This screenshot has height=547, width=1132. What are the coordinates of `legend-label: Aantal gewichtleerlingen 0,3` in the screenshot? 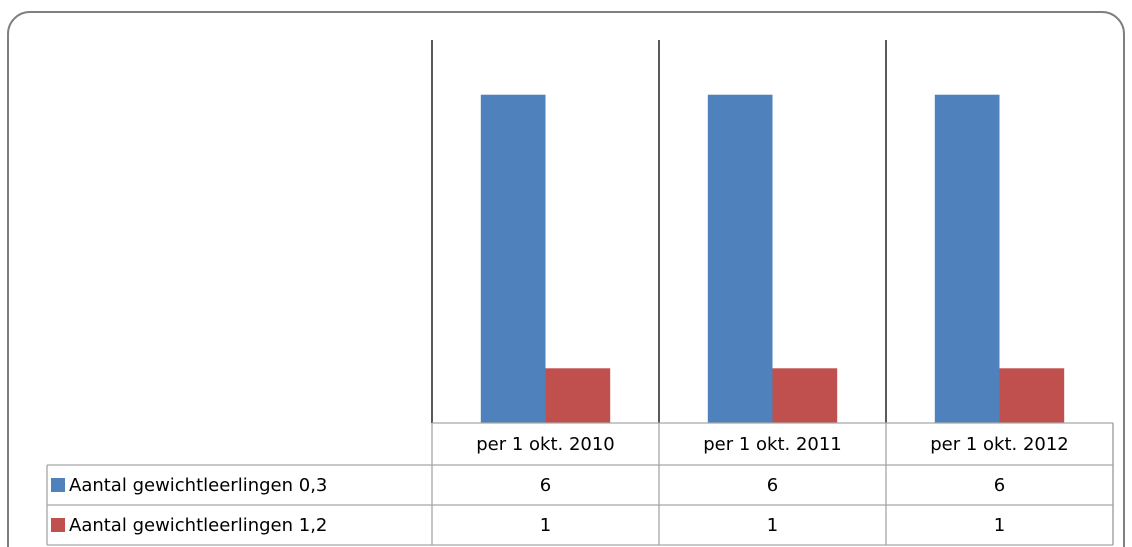 It's located at (198, 485).